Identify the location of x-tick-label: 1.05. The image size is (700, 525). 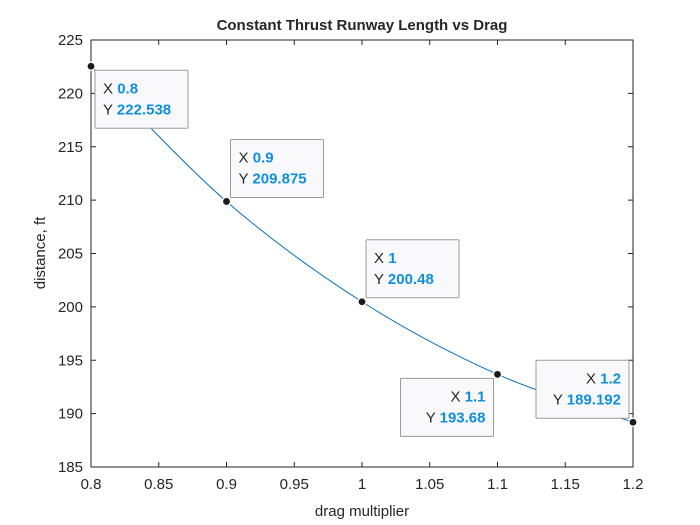
(429, 484).